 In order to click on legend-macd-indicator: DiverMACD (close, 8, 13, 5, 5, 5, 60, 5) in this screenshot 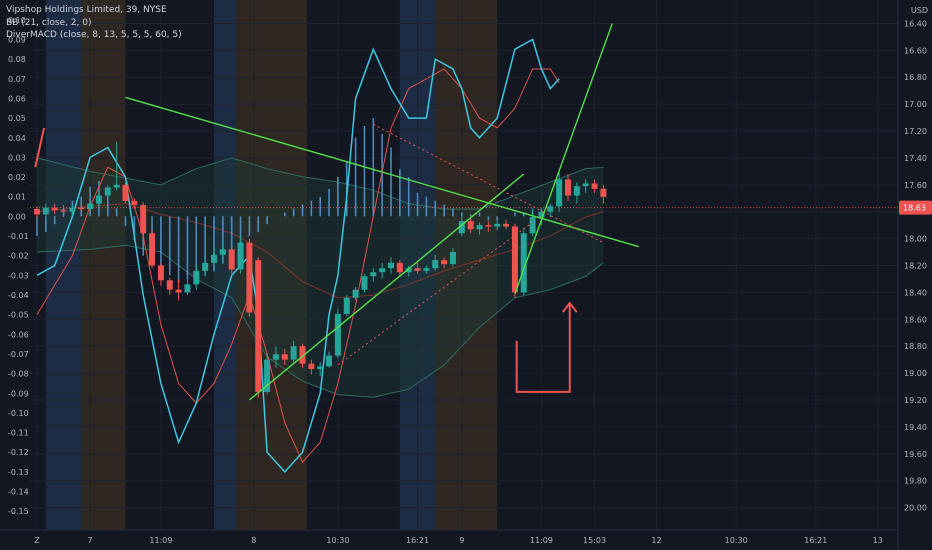, I will do `click(94, 35)`.